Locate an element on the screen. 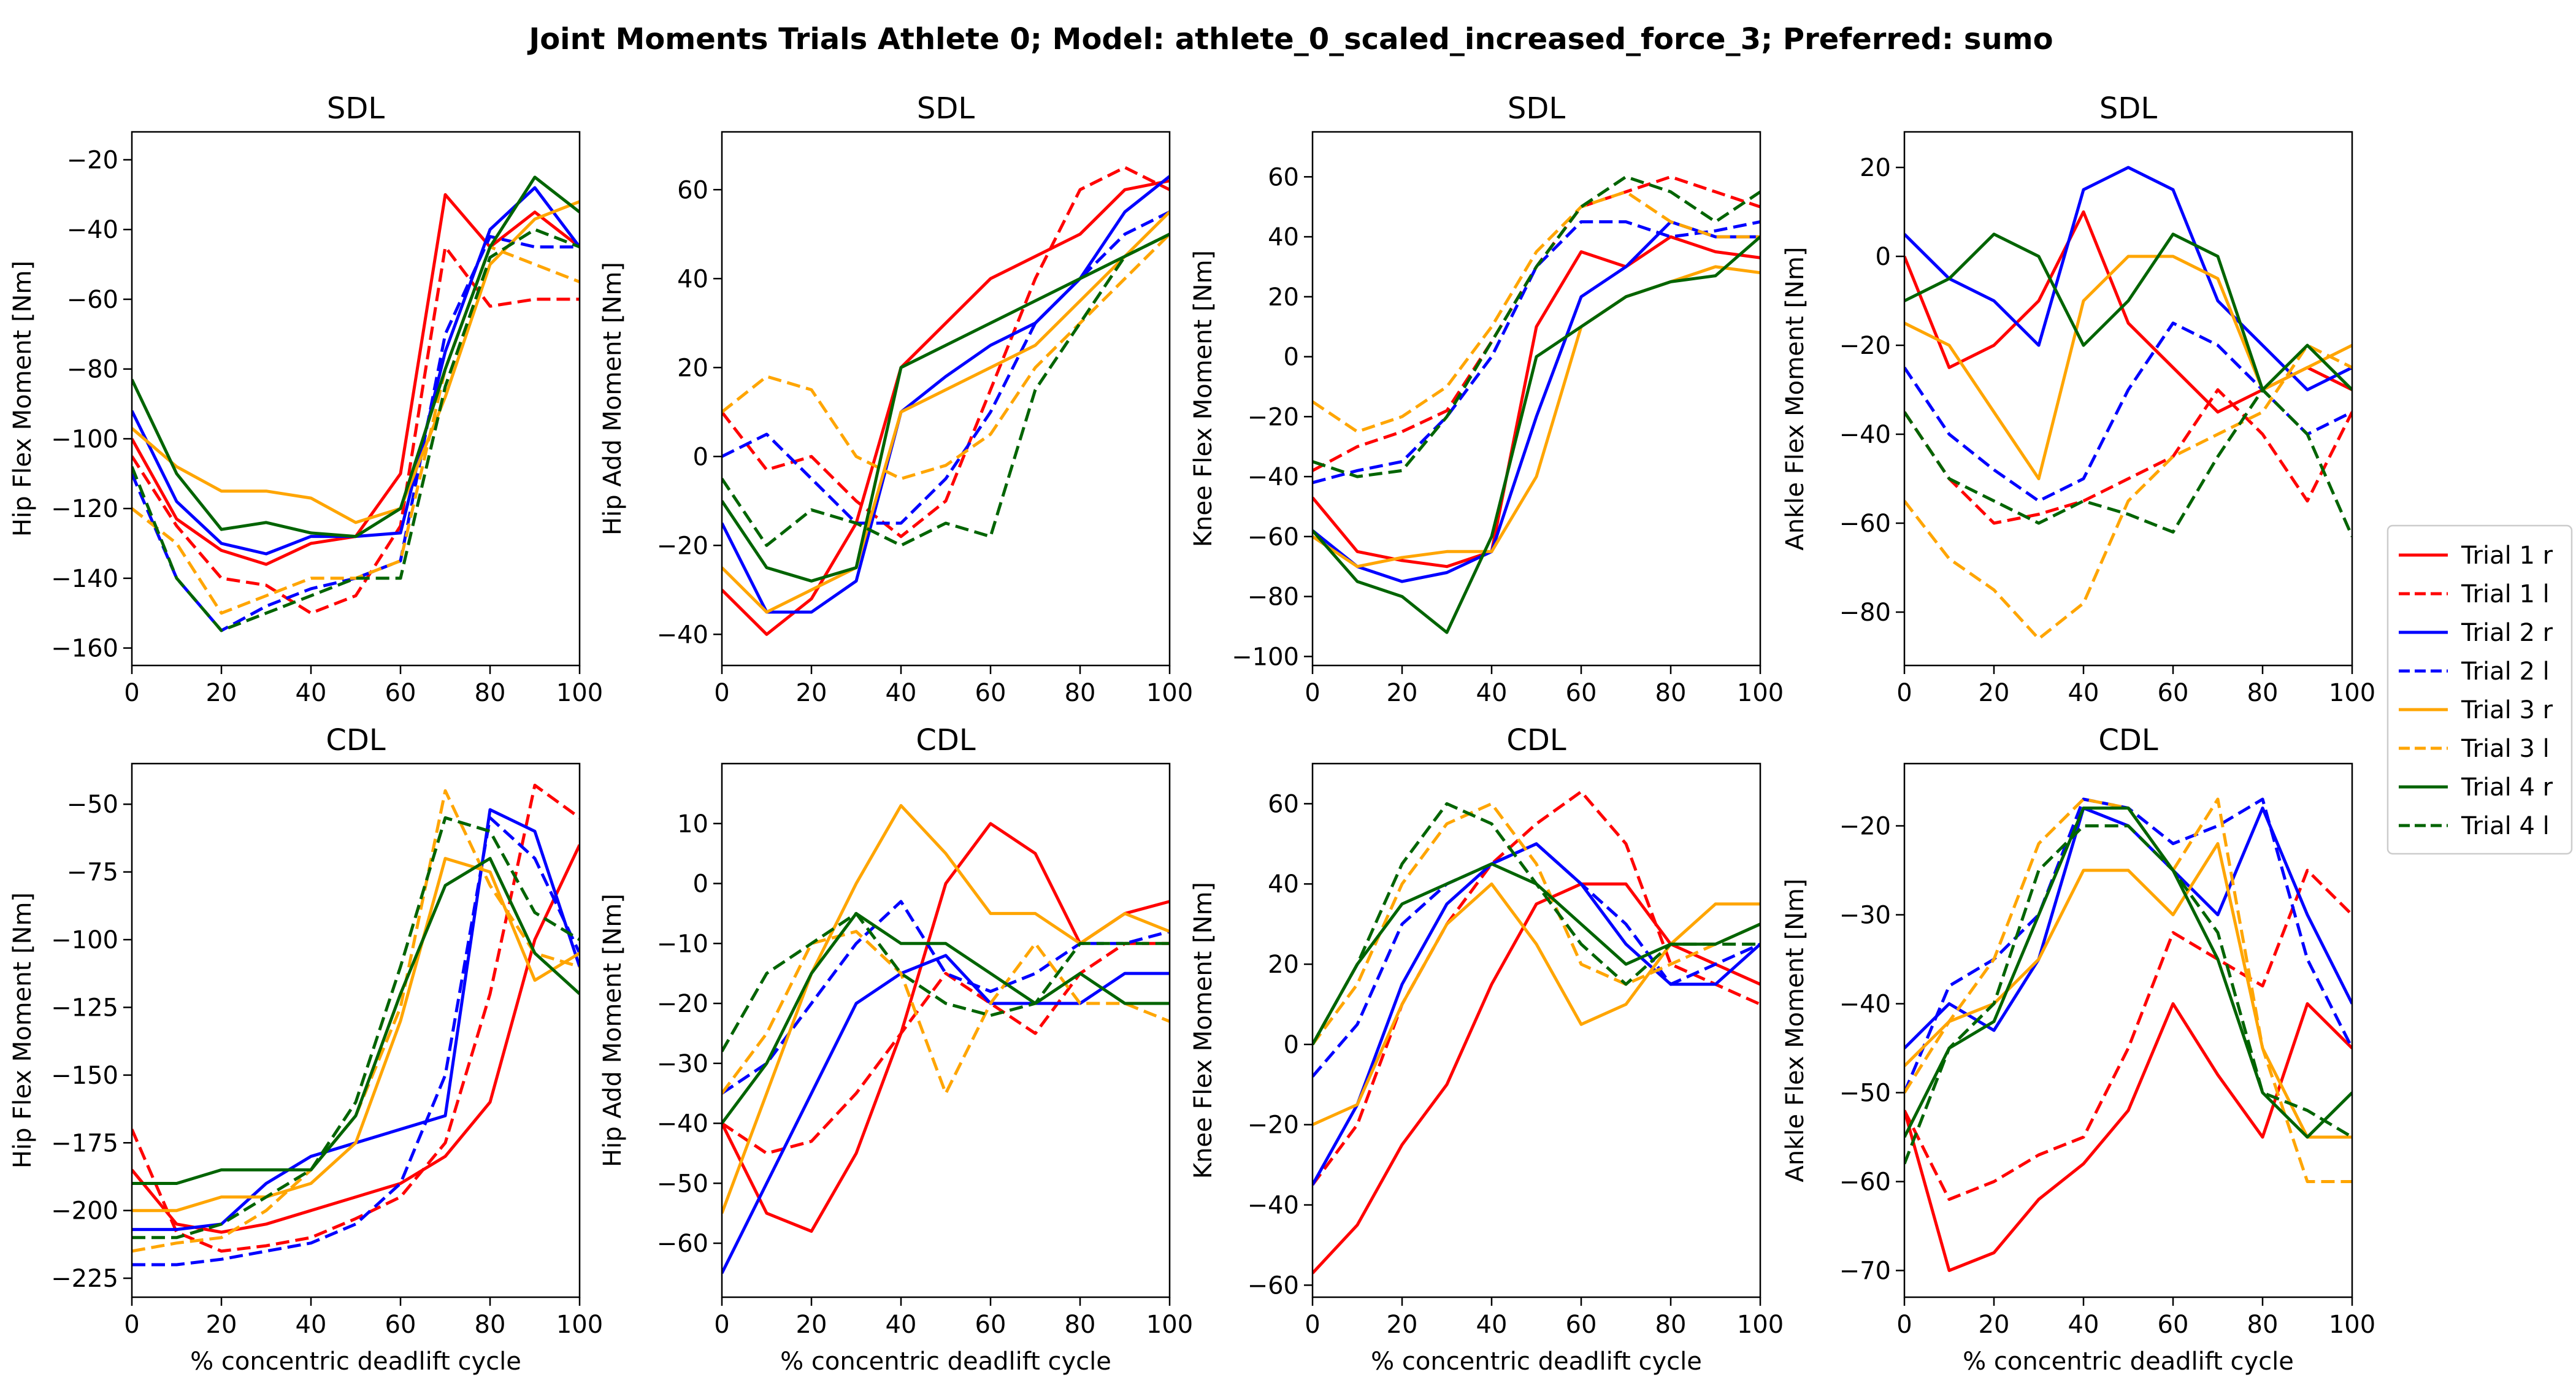 This screenshot has height=1380, width=2576. y-tick-label: −30 is located at coordinates (1865, 916).